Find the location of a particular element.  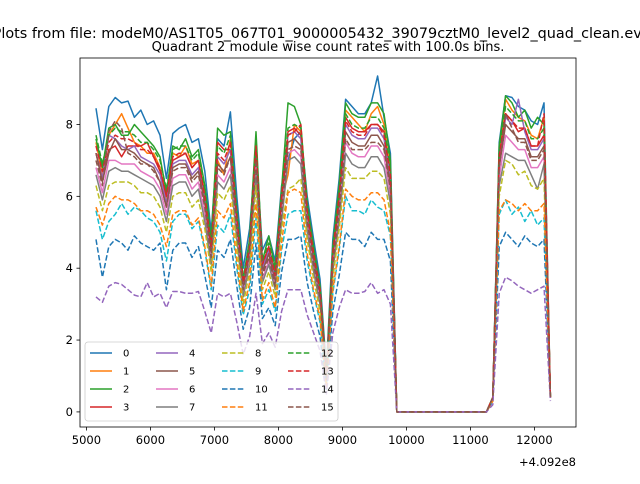

y-axis: 0 2 4 6 8 is located at coordinates (73, 268).